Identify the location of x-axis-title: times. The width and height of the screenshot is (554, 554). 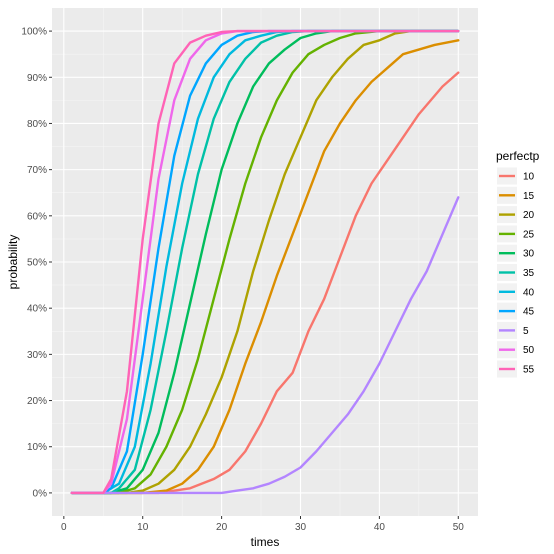
(265, 542).